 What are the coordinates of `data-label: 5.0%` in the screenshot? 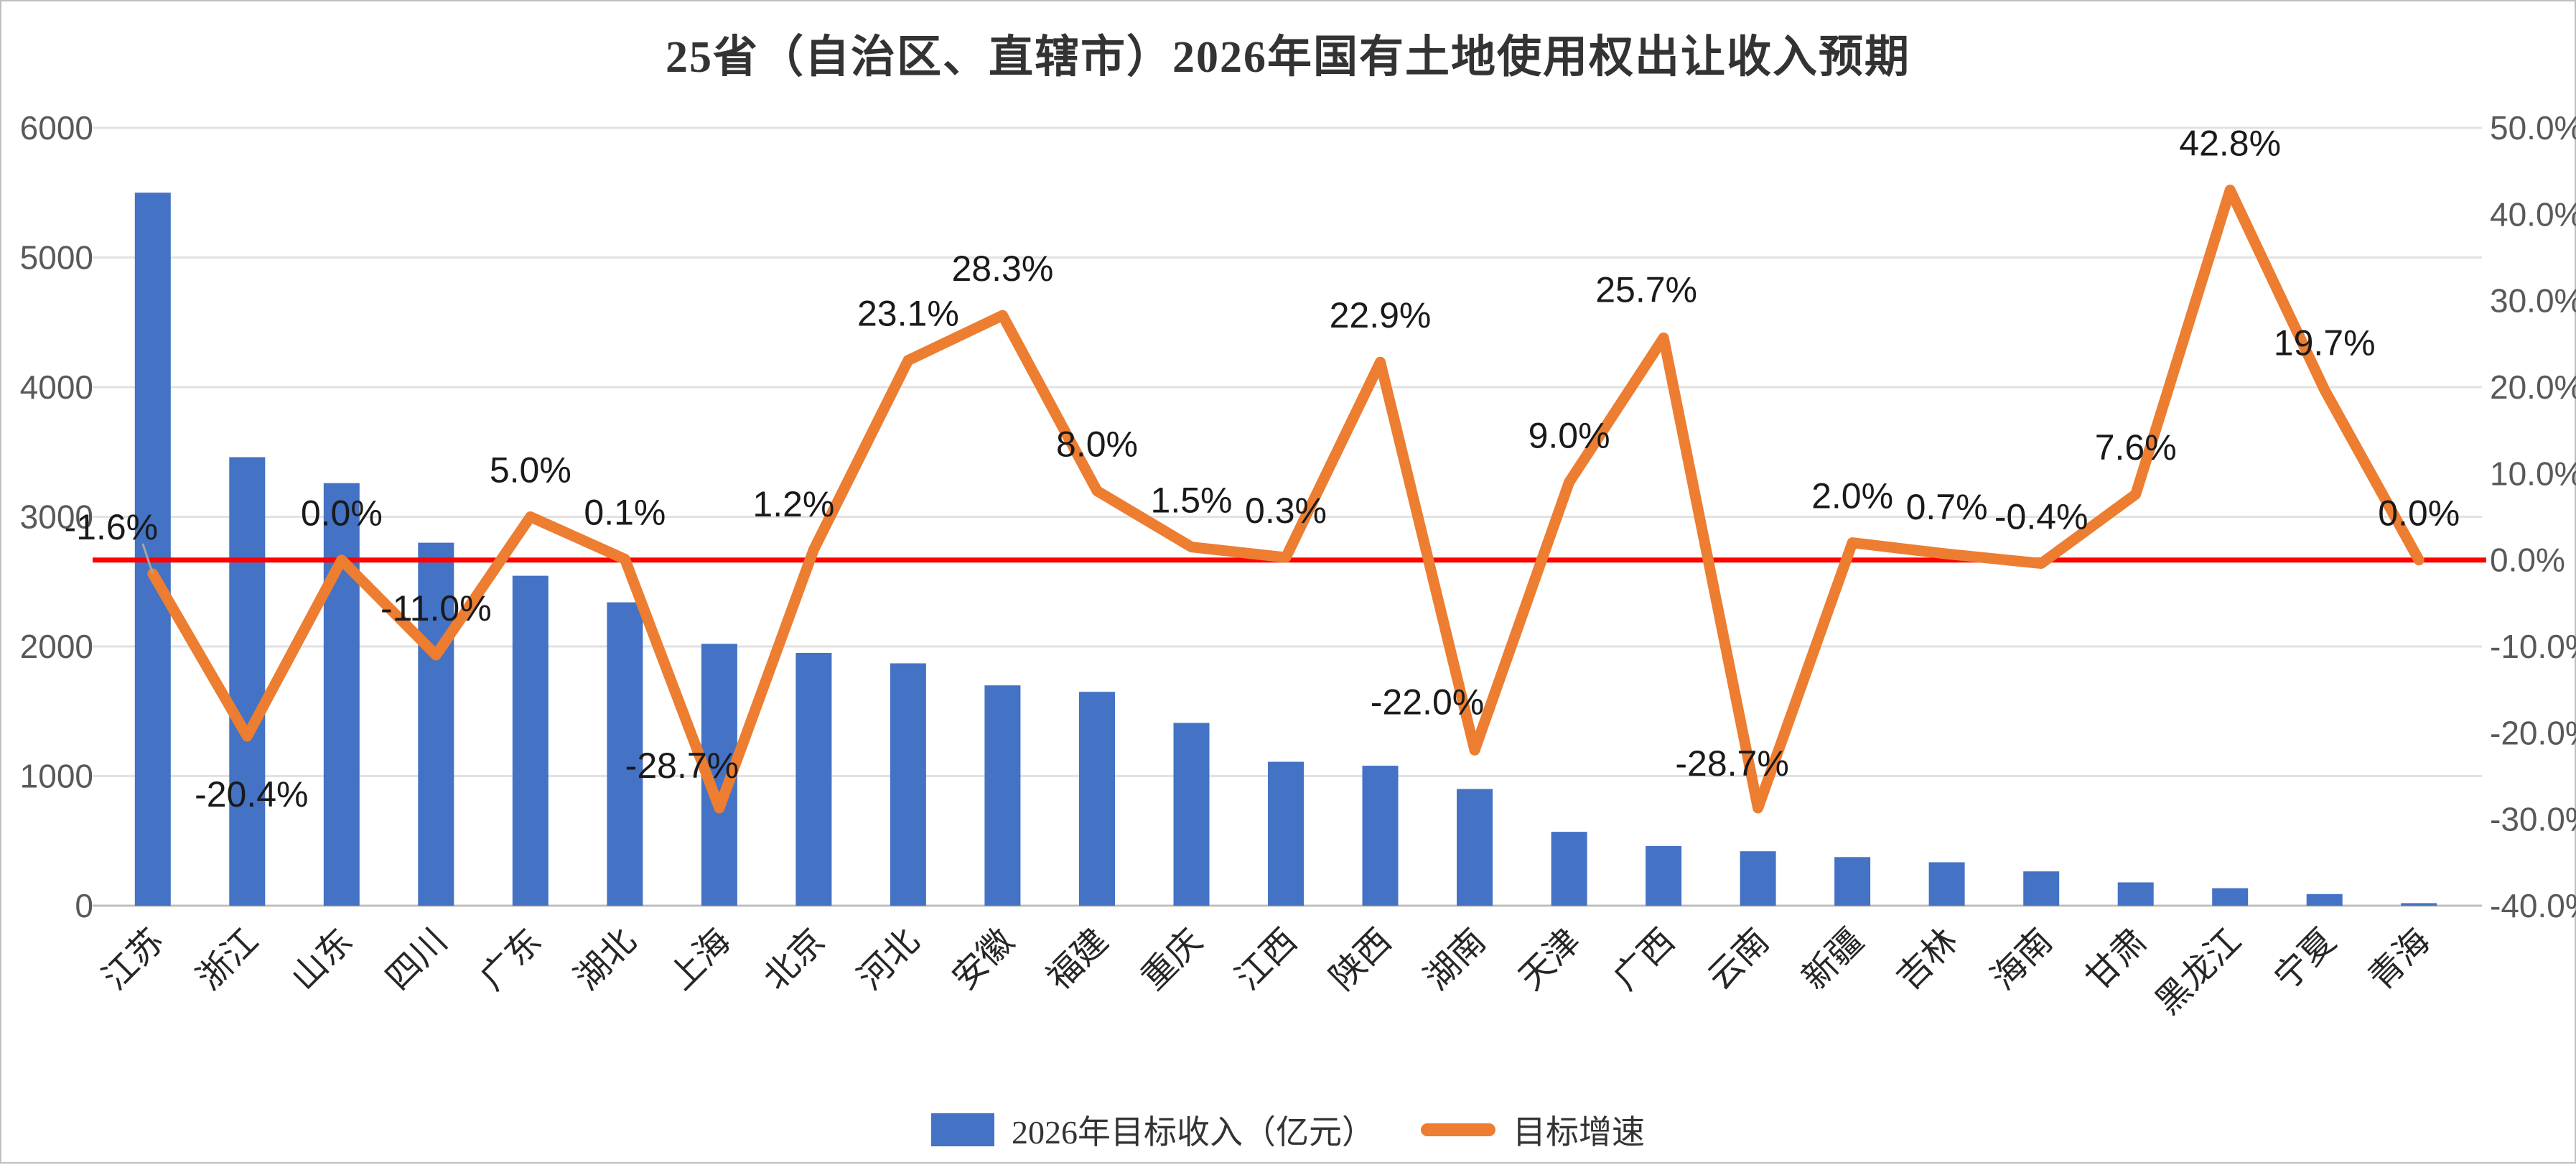 It's located at (530, 471).